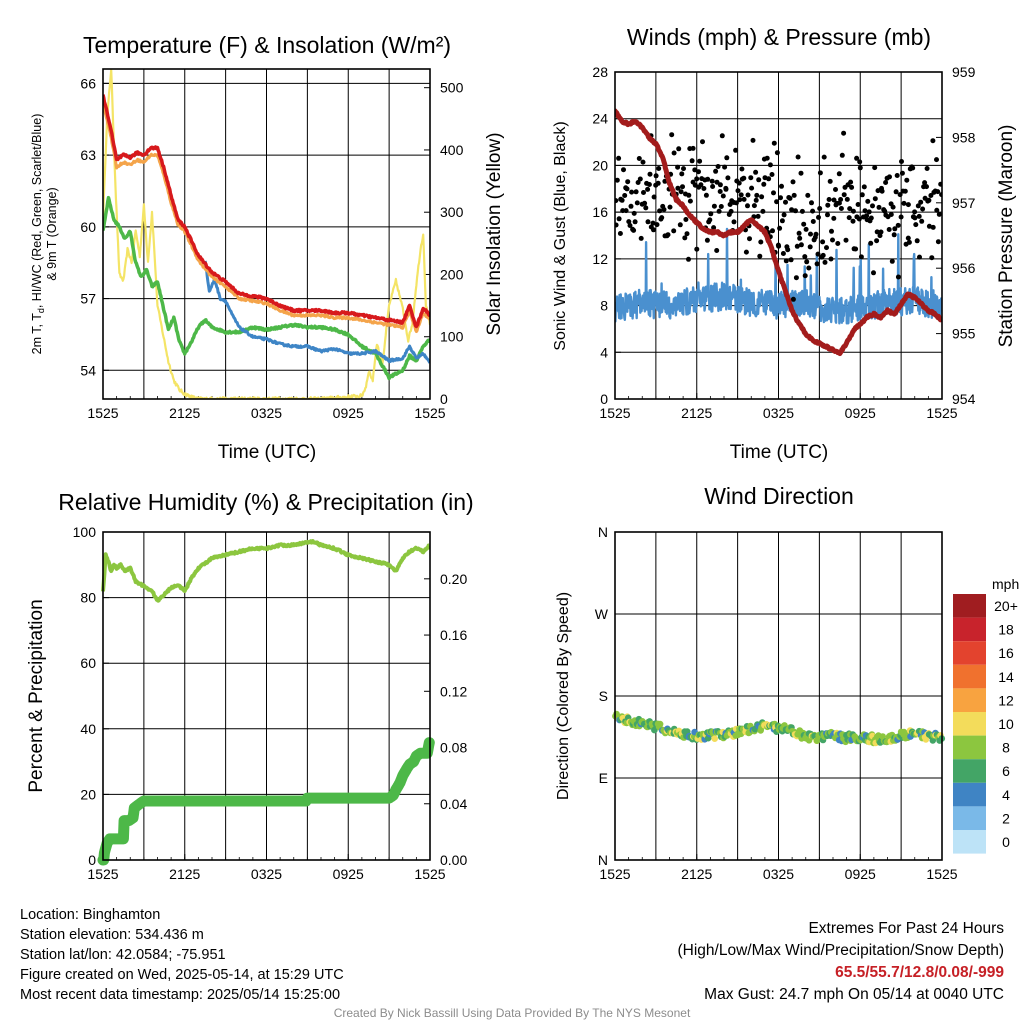 This screenshot has width=1024, height=1024. Describe the element at coordinates (88, 370) in the screenshot. I see `y-tick-label: 54` at that location.